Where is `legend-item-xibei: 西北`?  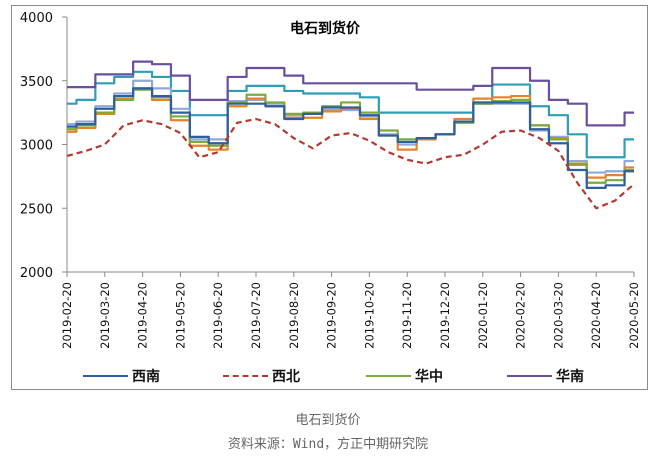 legend-item-xibei: 西北 is located at coordinates (261, 376).